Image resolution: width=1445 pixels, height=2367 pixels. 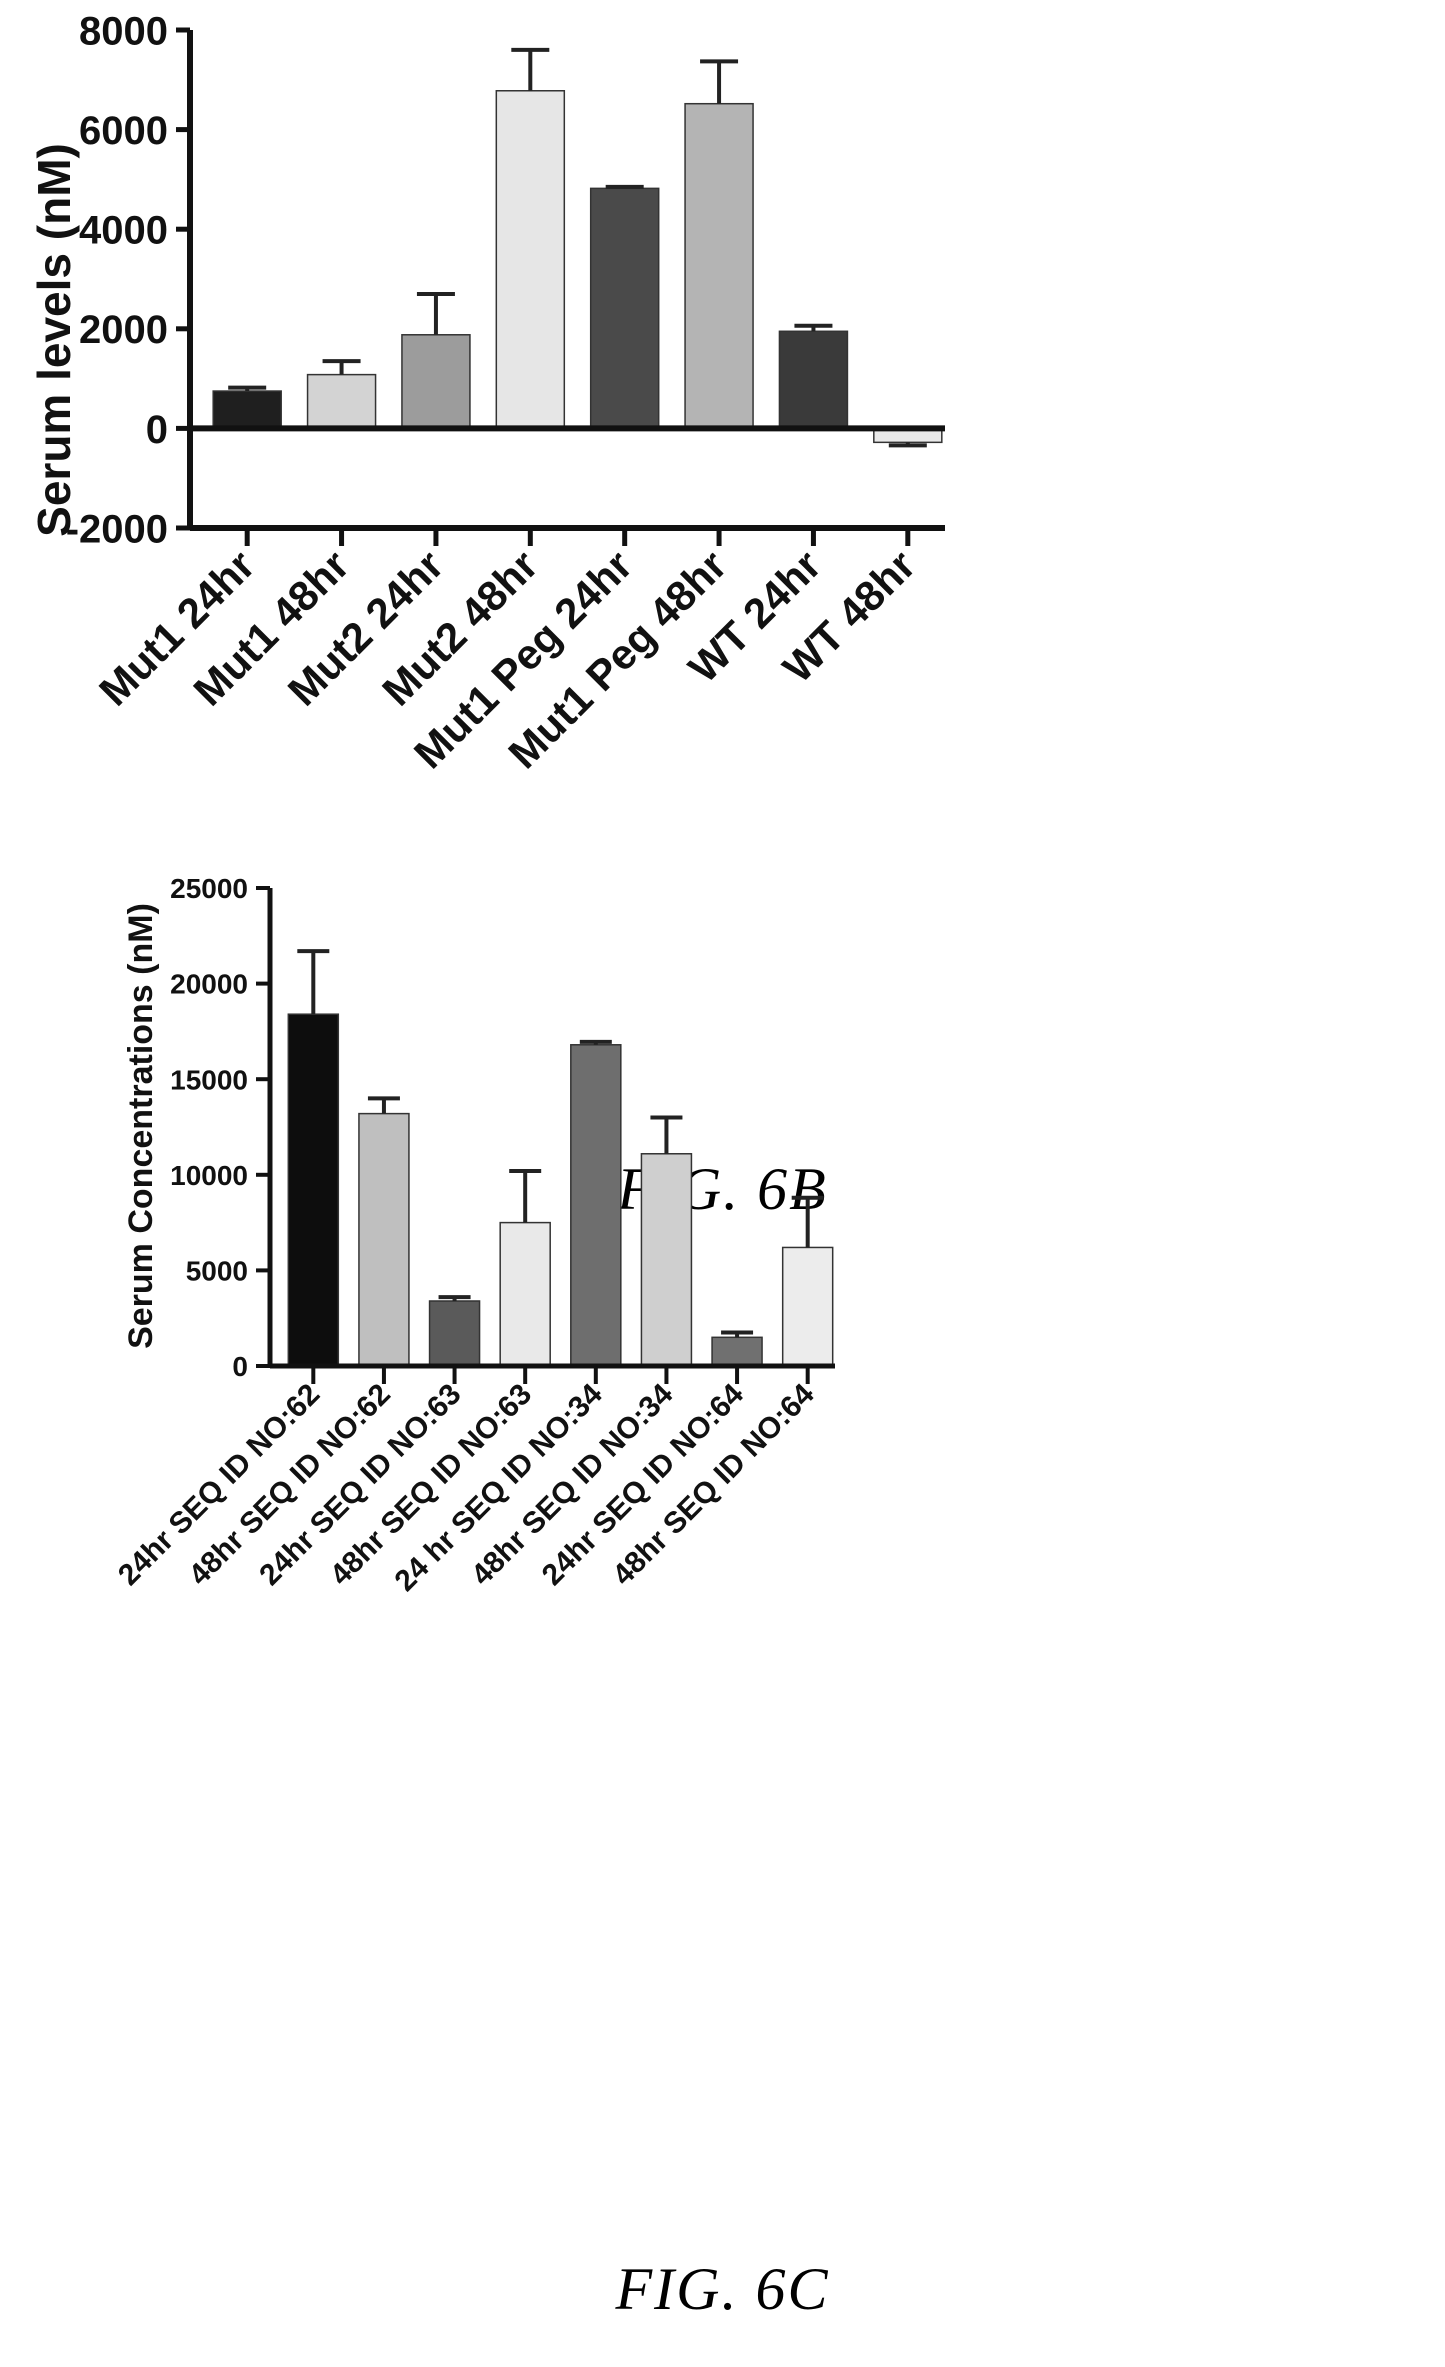 What do you see at coordinates (123, 131) in the screenshot?
I see `y-tick-label: 6000` at bounding box center [123, 131].